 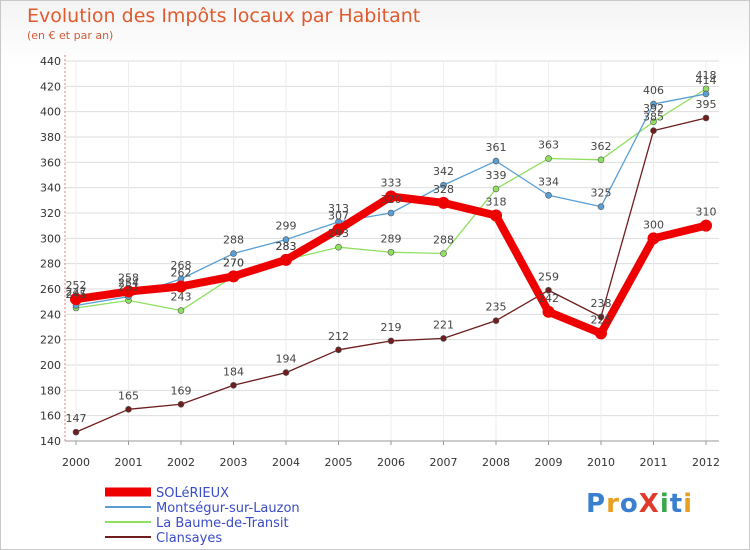 I want to click on x-tick-label: 2002, so click(x=181, y=462).